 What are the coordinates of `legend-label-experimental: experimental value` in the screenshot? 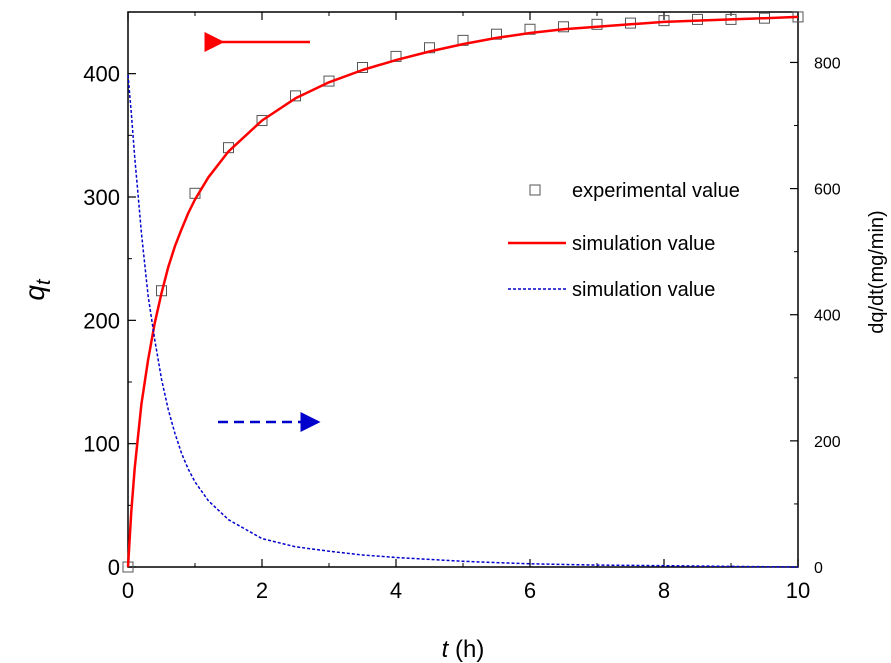 It's located at (656, 191).